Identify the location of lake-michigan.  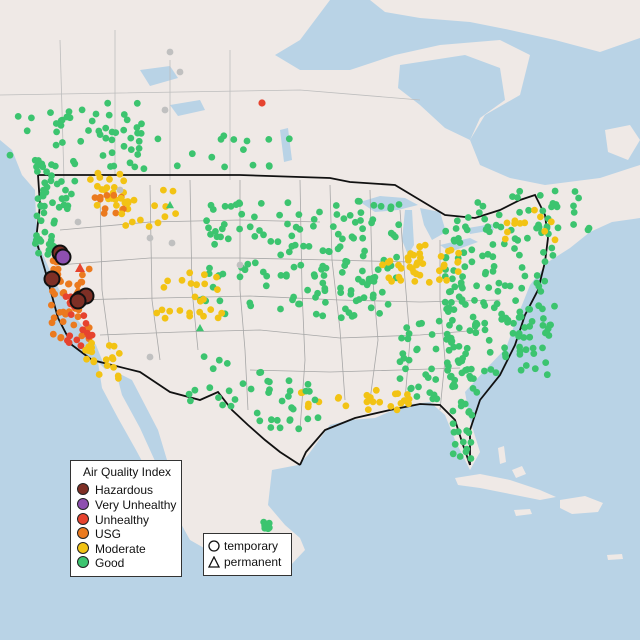
(408, 232).